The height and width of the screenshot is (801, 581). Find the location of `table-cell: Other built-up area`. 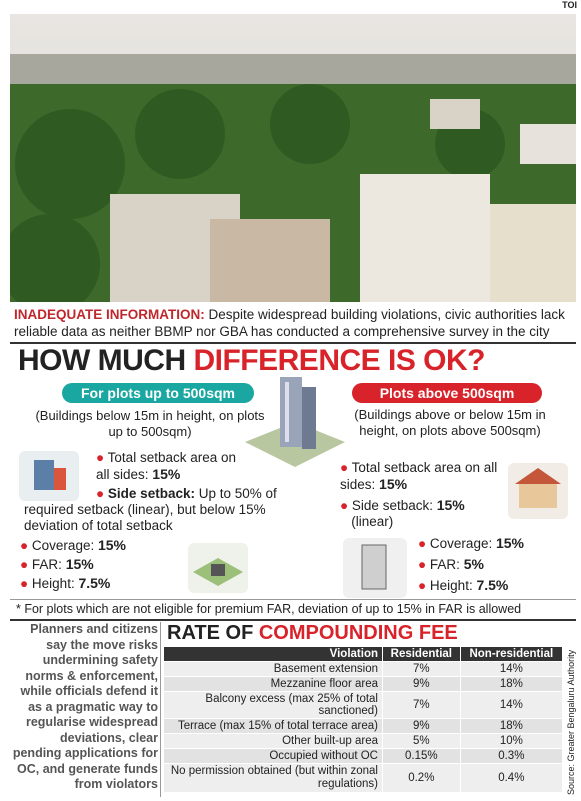

table-cell: Other built-up area is located at coordinates (273, 741).